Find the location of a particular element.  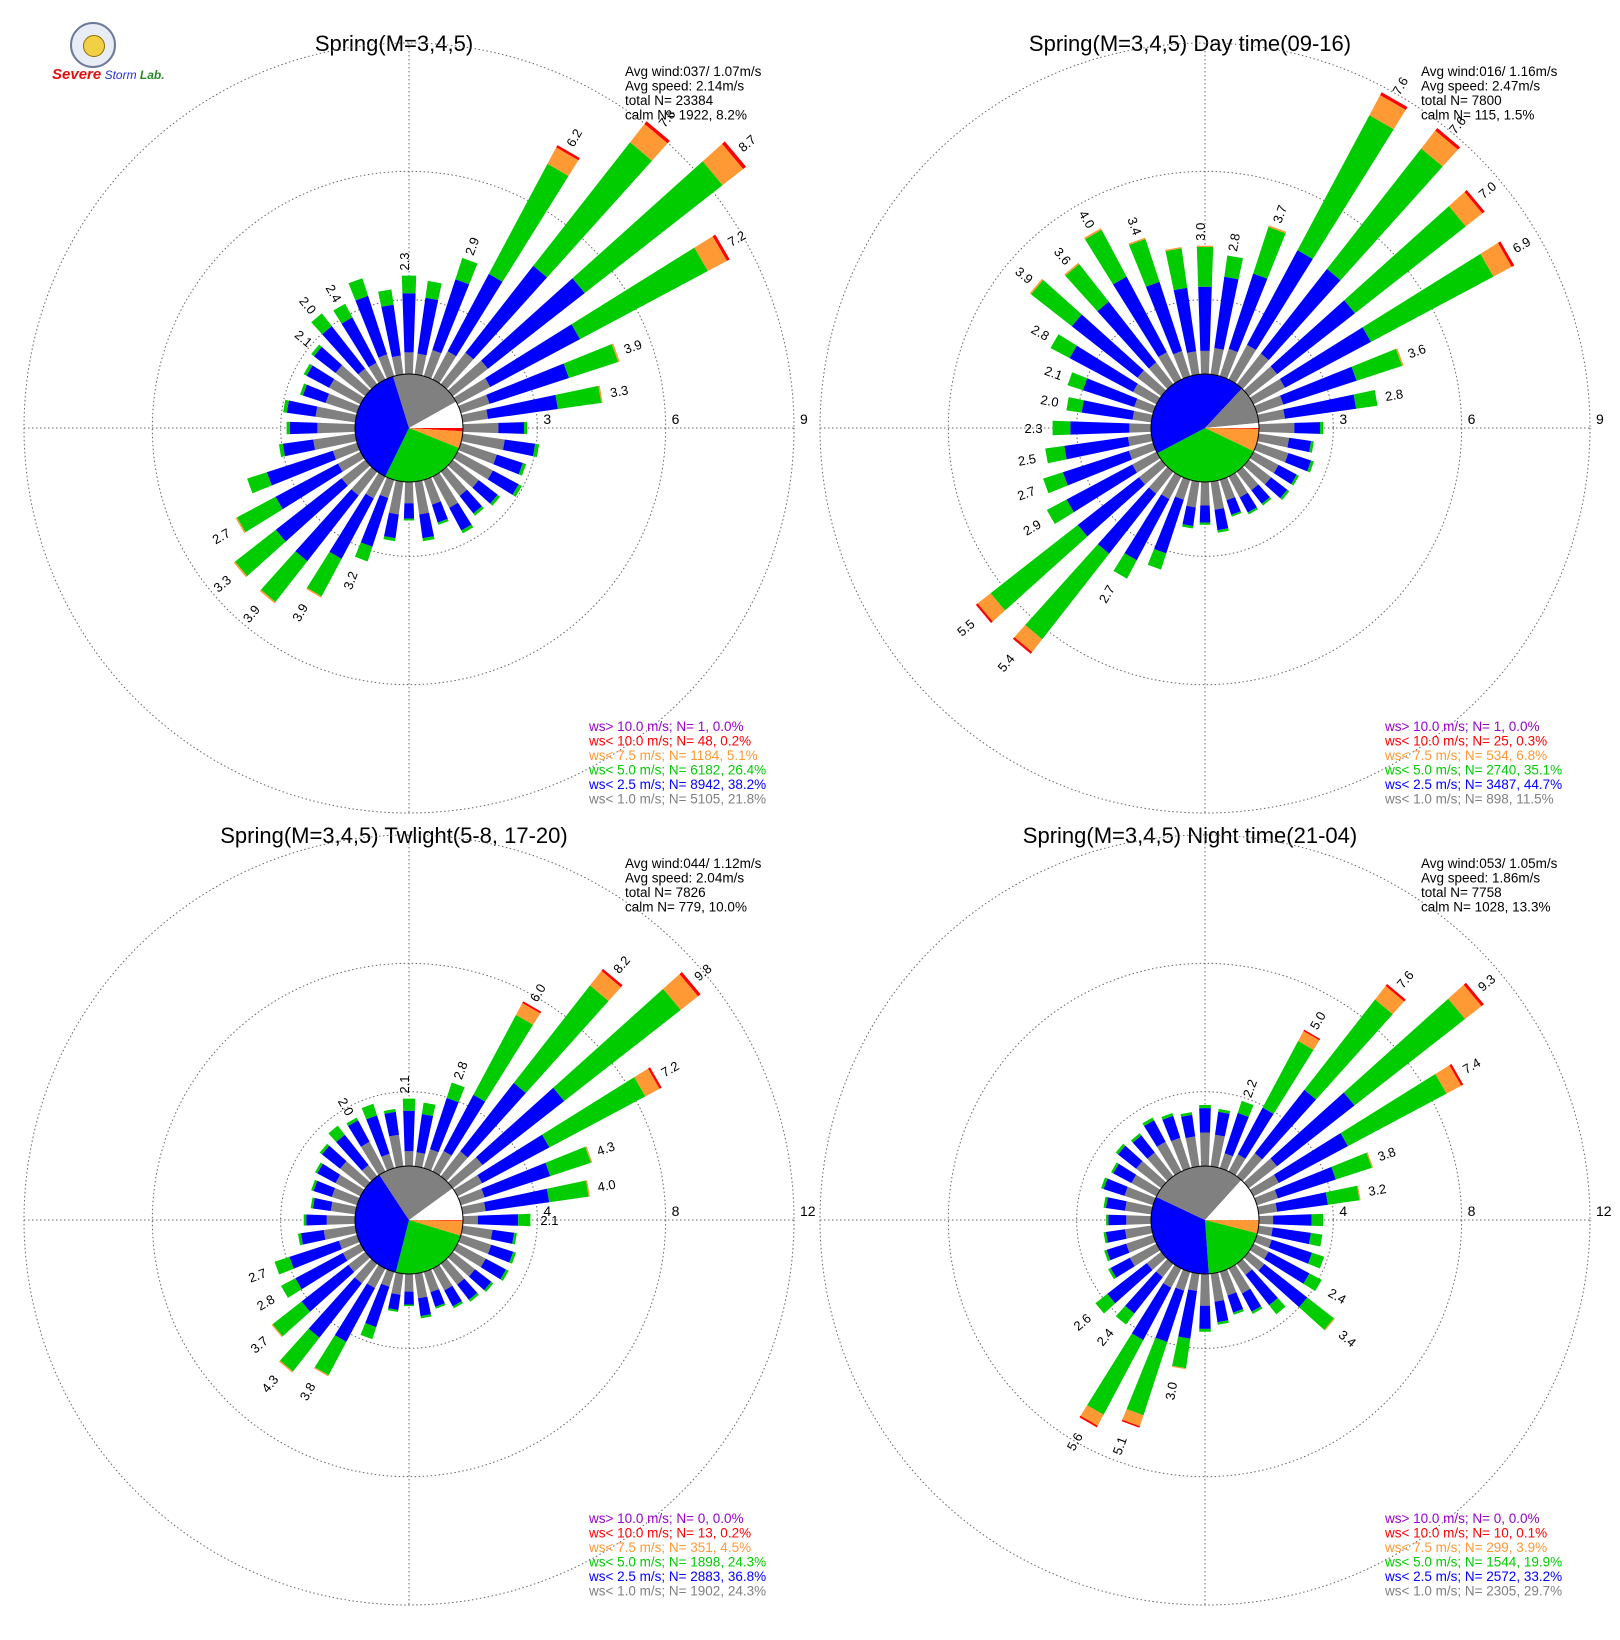

panel-title: Spring(M=3,4,5) Twlight(5-8, 17-20) is located at coordinates (393, 835).